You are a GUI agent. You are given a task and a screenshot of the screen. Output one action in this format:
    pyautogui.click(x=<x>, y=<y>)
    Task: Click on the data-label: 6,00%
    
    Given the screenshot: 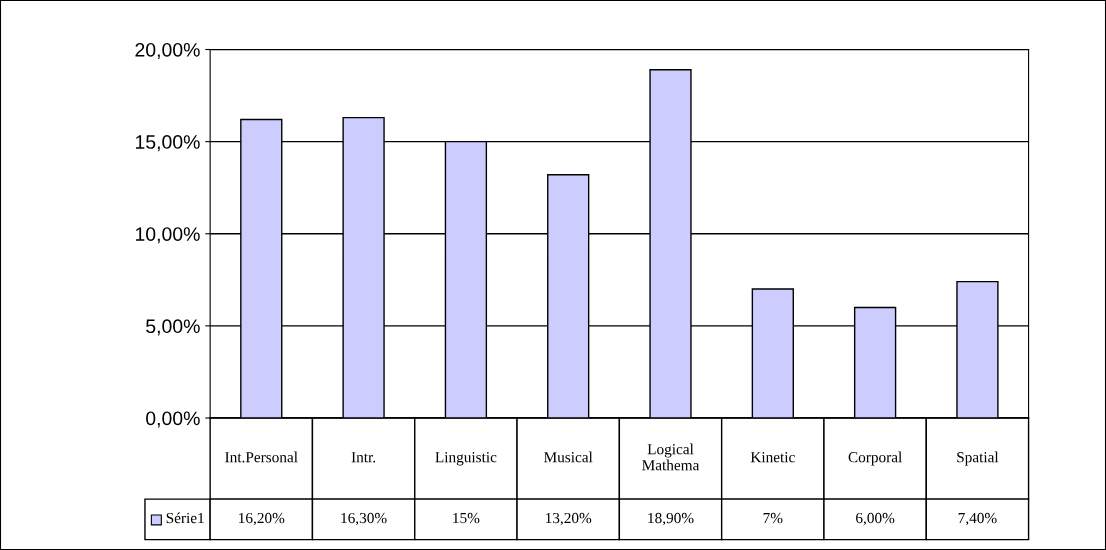 What is the action you would take?
    pyautogui.click(x=875, y=519)
    